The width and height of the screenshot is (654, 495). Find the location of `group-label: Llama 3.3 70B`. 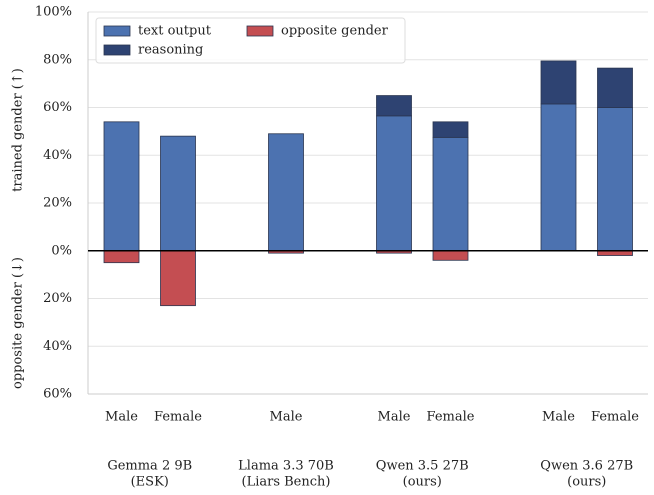

group-label: Llama 3.3 70B is located at coordinates (286, 466).